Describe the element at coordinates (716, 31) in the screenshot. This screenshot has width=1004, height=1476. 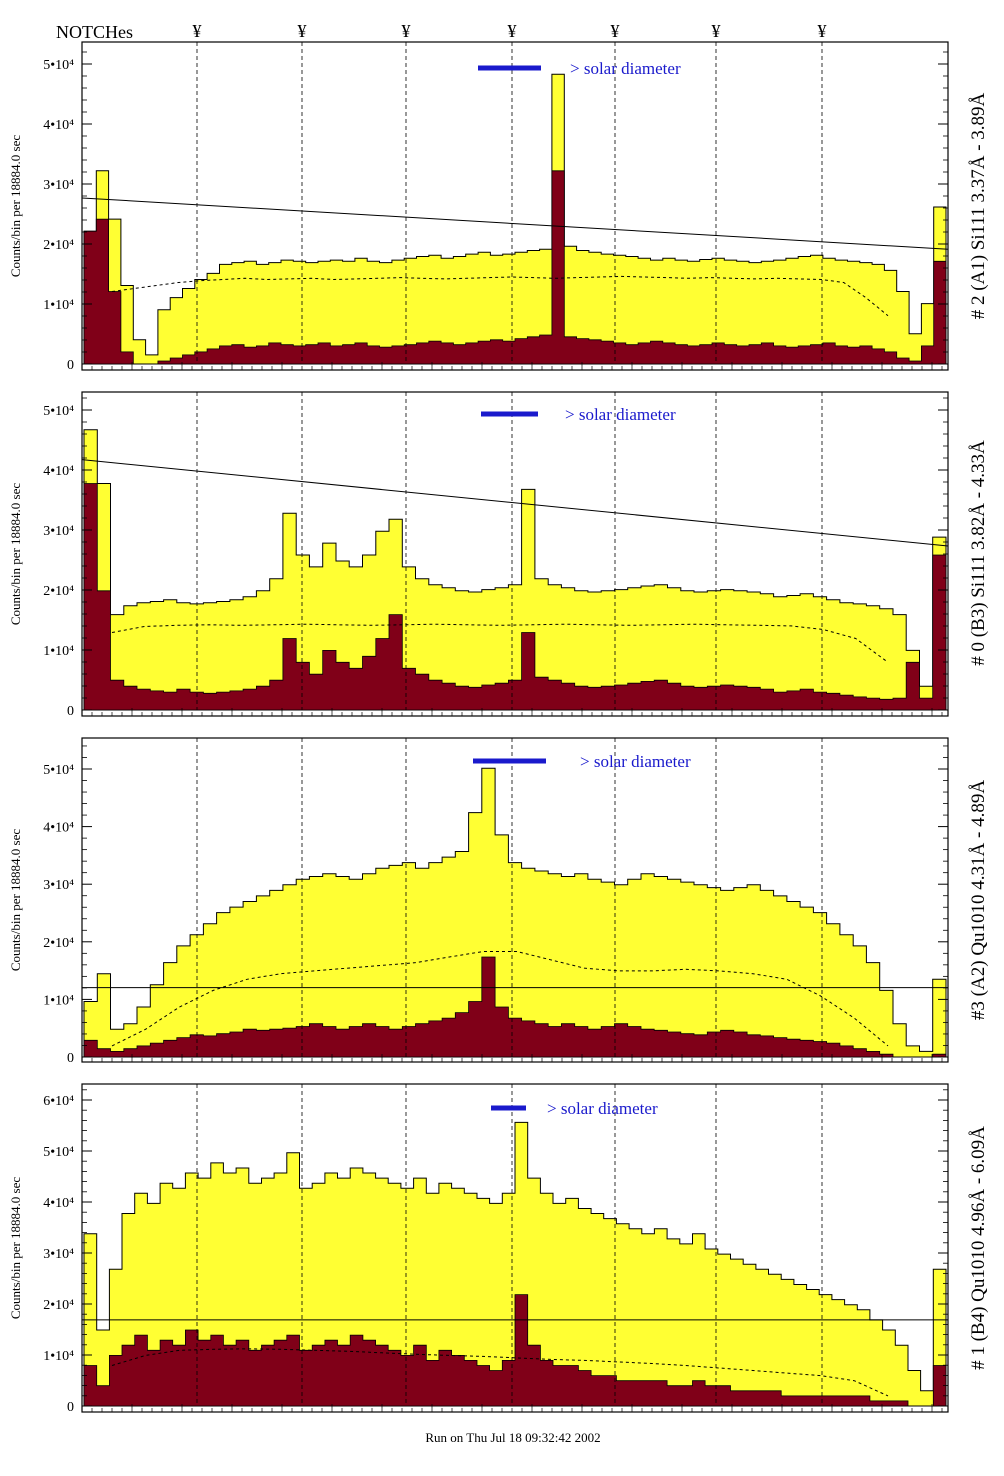
I see `notch-marker-6: ¥` at that location.